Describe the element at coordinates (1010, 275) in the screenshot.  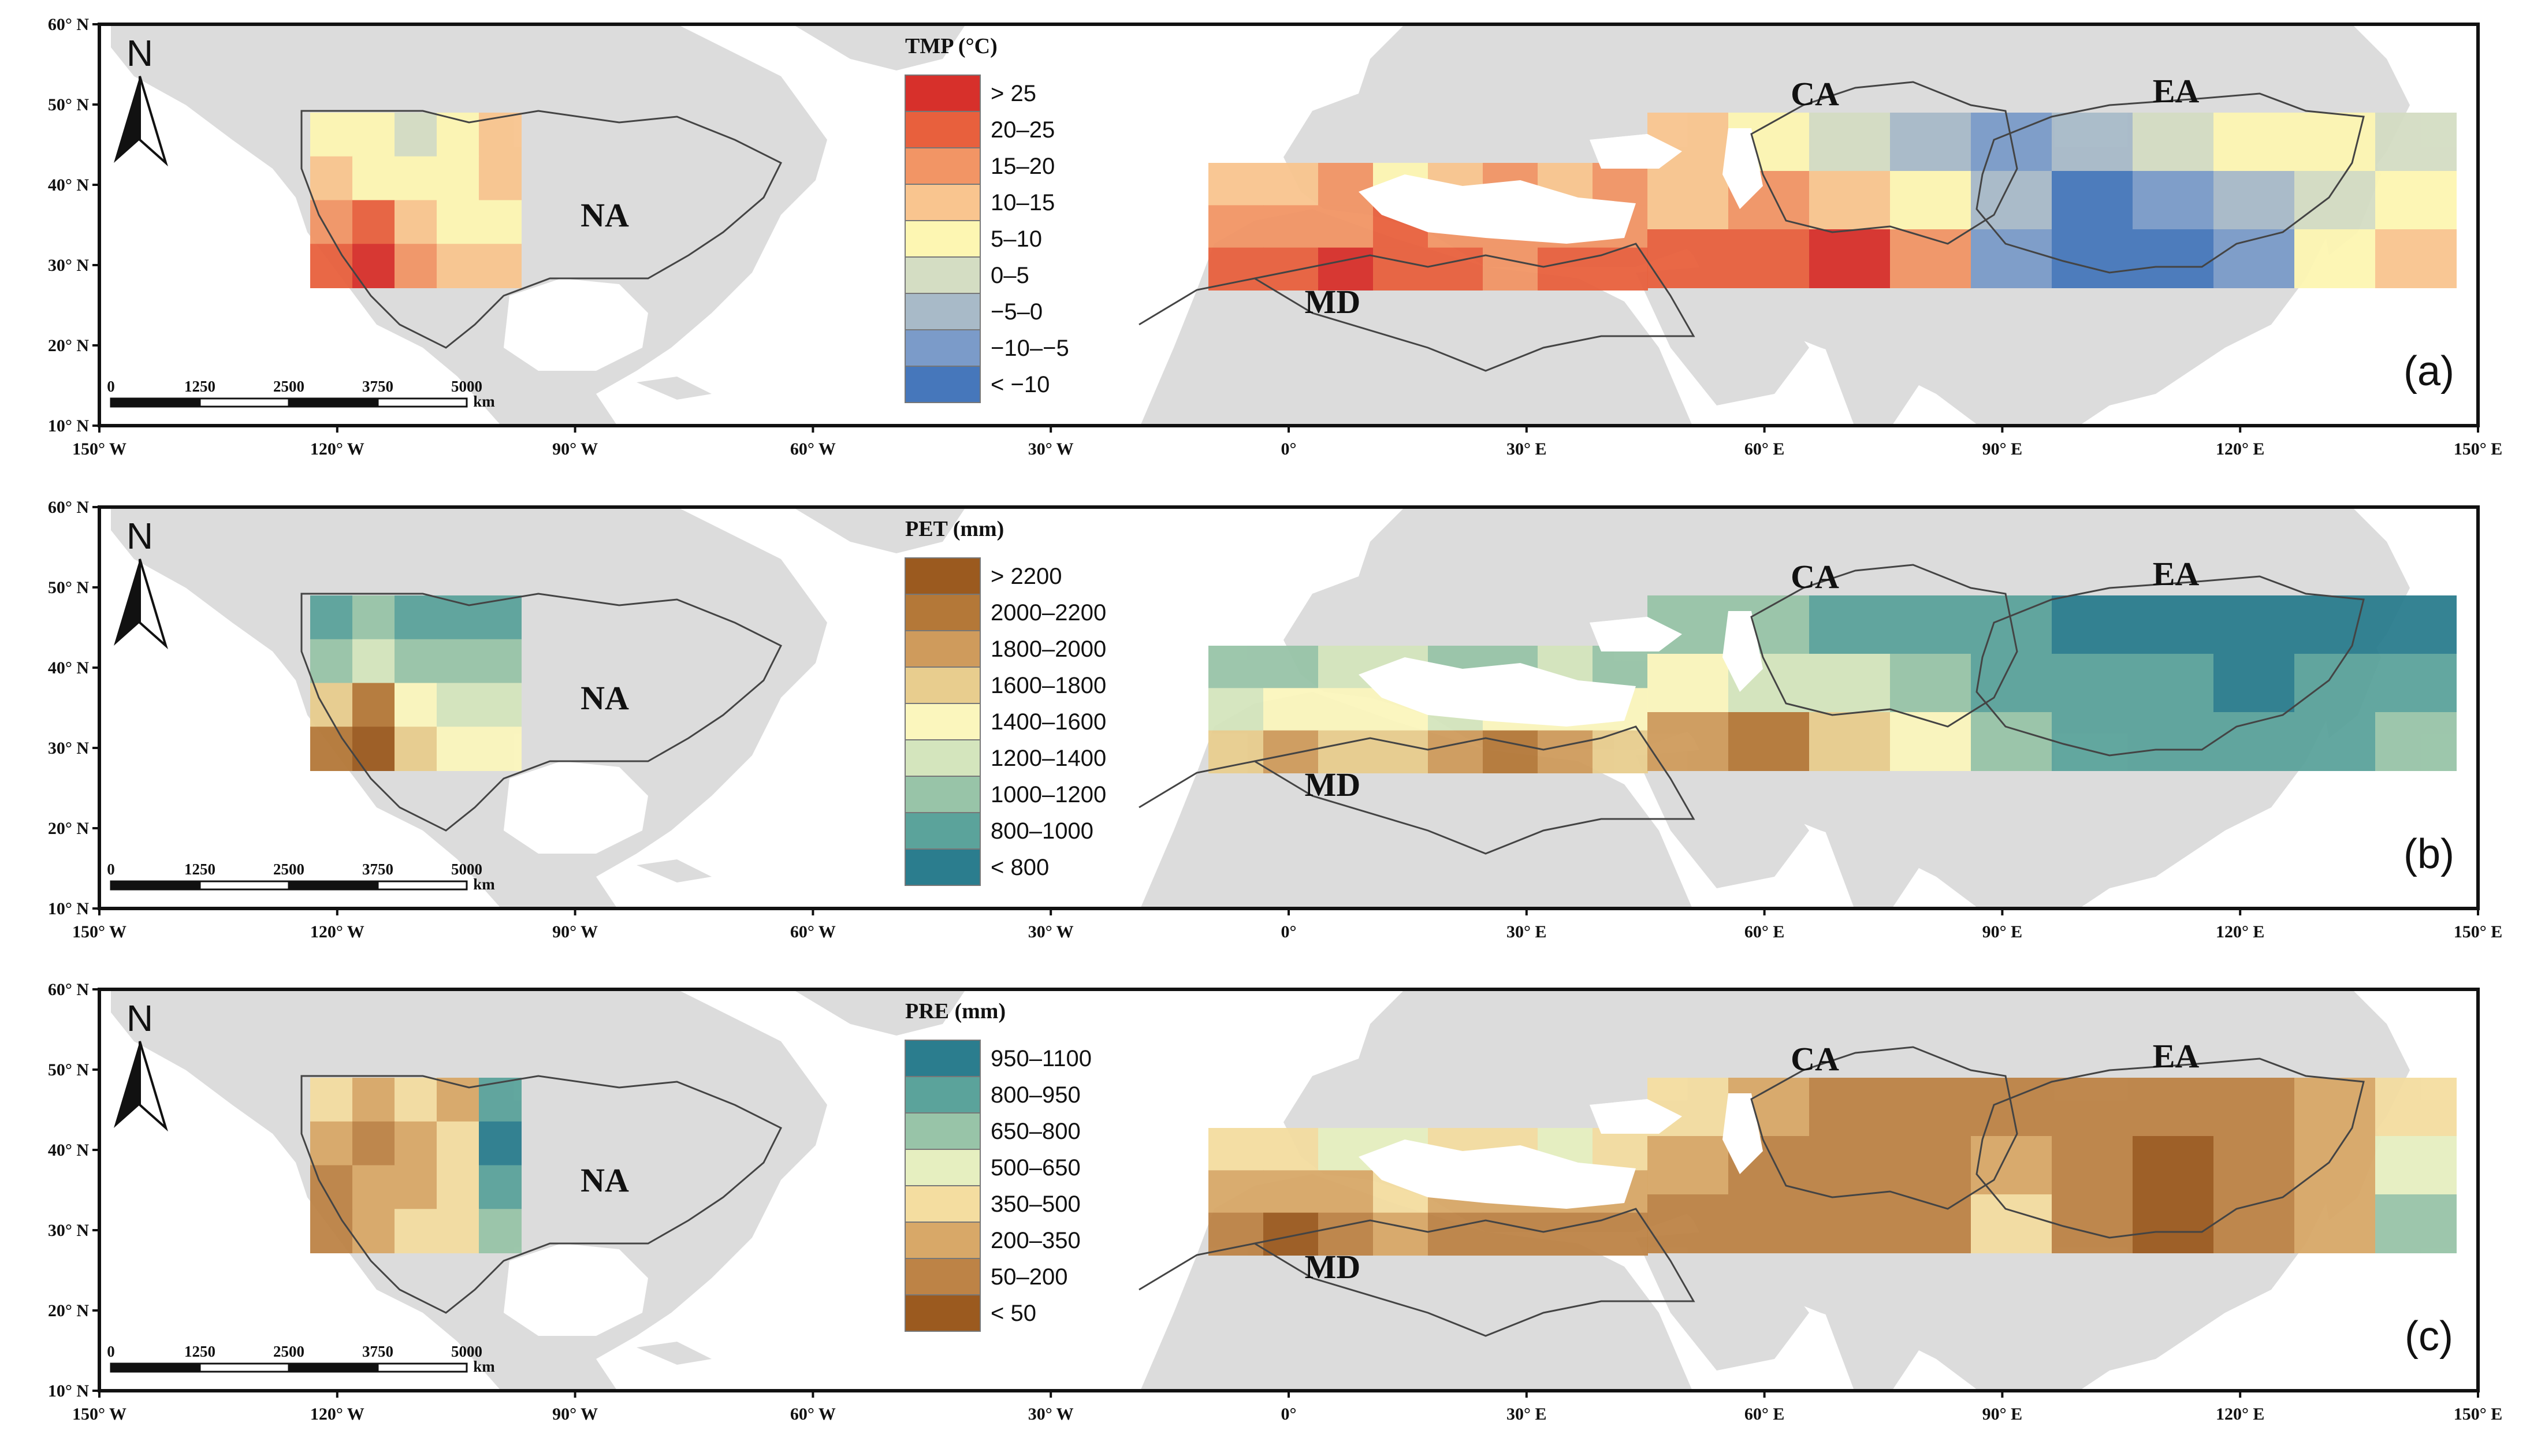
I see `legend-label: 0–5` at that location.